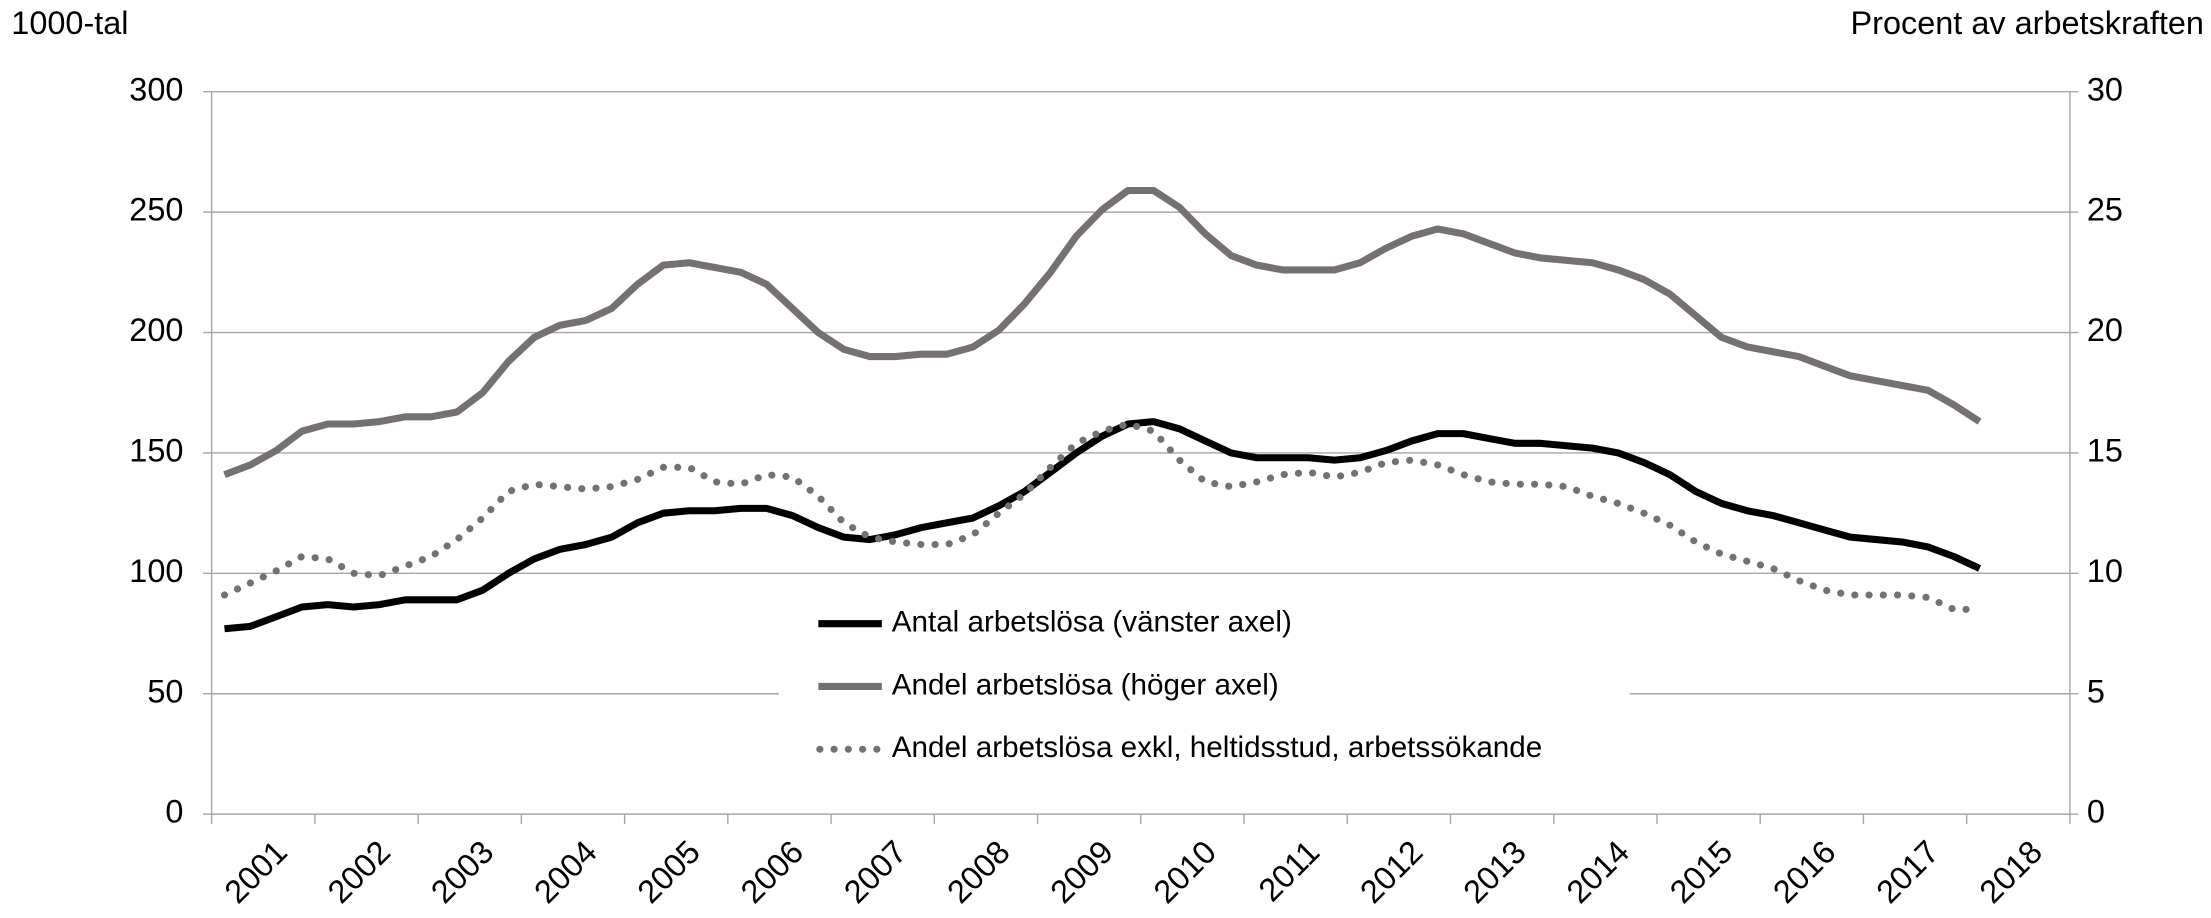 Image resolution: width=2211 pixels, height=918 pixels. I want to click on y-tick-label: 250, so click(156, 210).